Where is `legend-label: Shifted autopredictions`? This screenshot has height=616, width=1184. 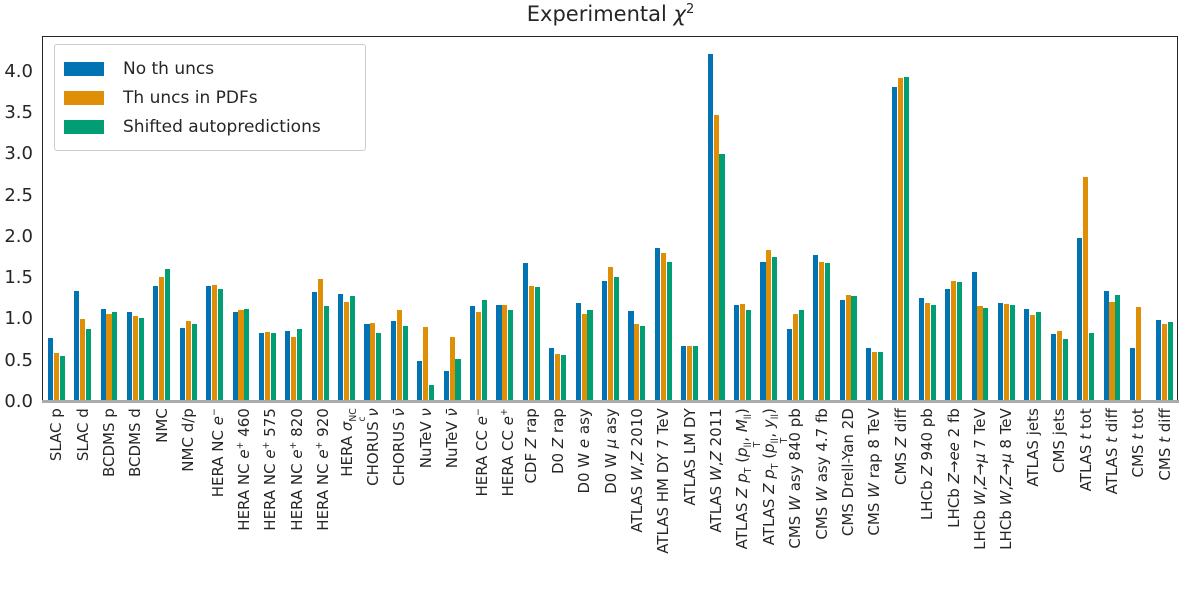 legend-label: Shifted autopredictions is located at coordinates (222, 126).